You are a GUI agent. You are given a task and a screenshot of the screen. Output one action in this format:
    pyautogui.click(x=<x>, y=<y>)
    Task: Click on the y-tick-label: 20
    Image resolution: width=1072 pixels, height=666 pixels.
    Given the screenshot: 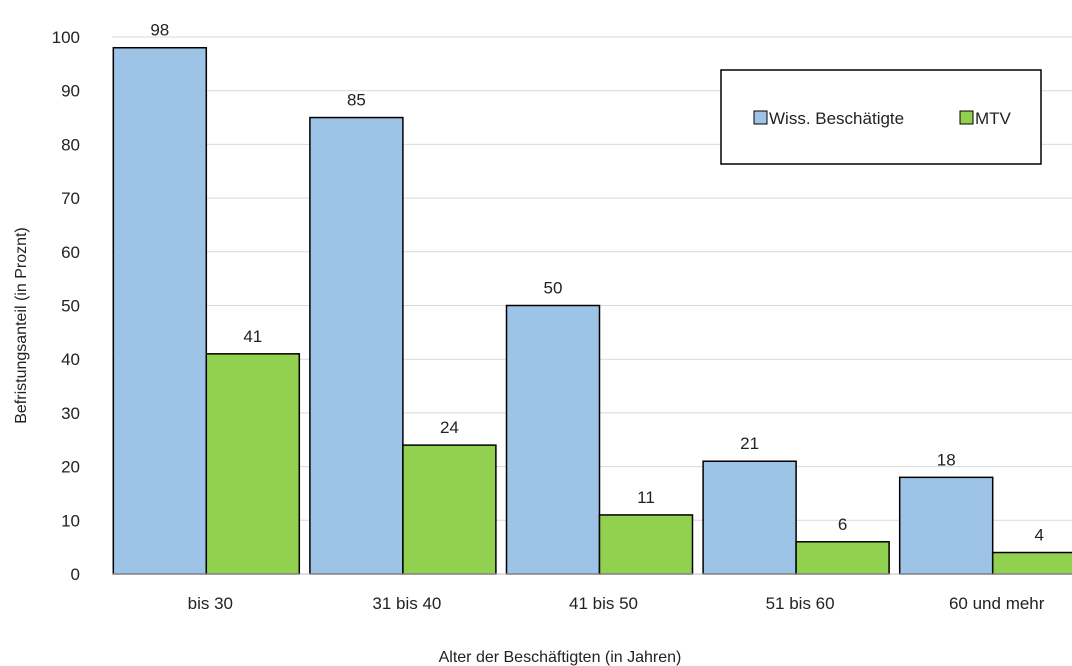 What is the action you would take?
    pyautogui.click(x=70, y=467)
    